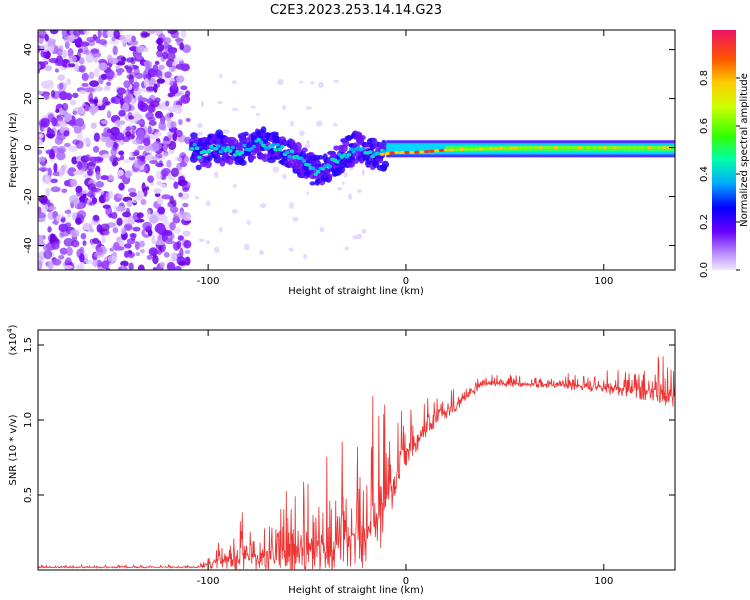 The image size is (750, 600). I want to click on snr-multiplier-exp: 4, so click(10, 330).